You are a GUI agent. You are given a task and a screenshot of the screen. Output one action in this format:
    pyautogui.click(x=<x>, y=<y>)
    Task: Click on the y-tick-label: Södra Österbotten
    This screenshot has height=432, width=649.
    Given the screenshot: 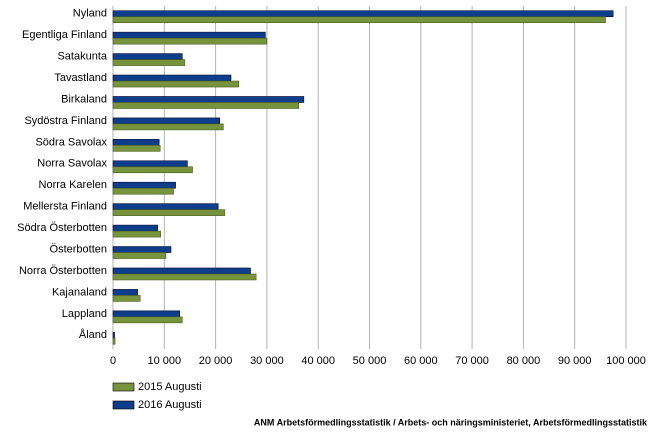 What is the action you would take?
    pyautogui.click(x=62, y=228)
    